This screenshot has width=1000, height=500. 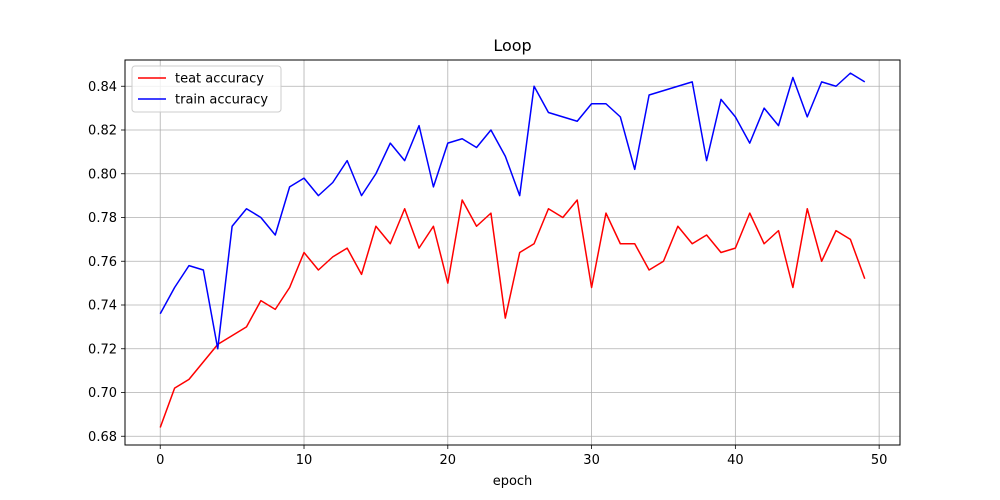 I want to click on y-tick-label: 0.78, so click(x=102, y=218).